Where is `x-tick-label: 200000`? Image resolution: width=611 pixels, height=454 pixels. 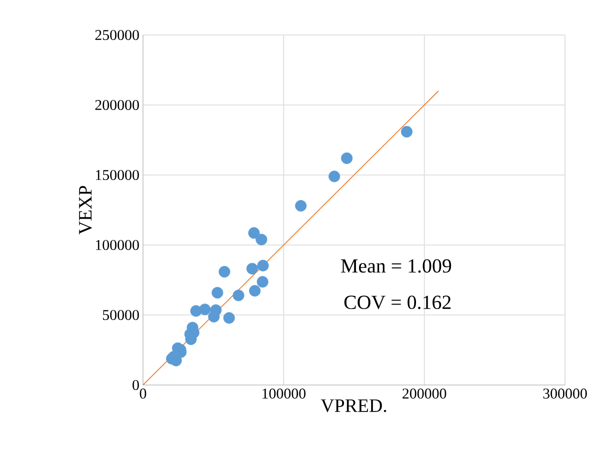
x-tick-label: 200000 is located at coordinates (424, 393).